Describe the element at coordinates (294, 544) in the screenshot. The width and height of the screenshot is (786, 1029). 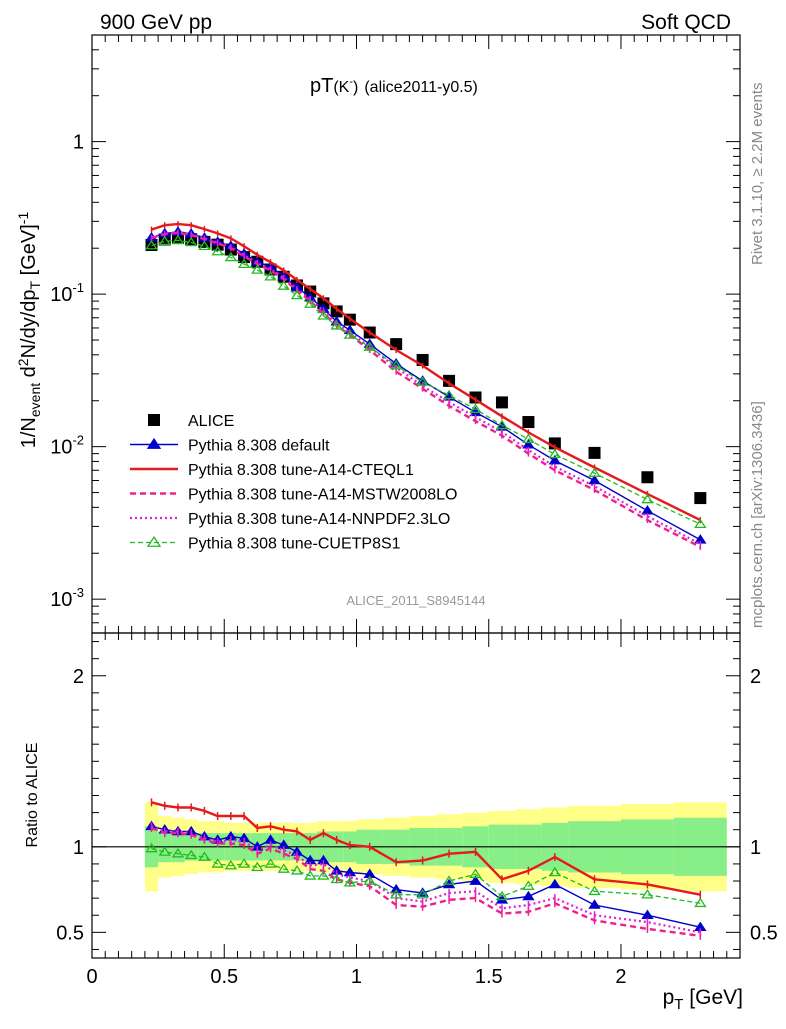
I see `legend-label: Pythia 8.308 tune-CUETP8S1` at that location.